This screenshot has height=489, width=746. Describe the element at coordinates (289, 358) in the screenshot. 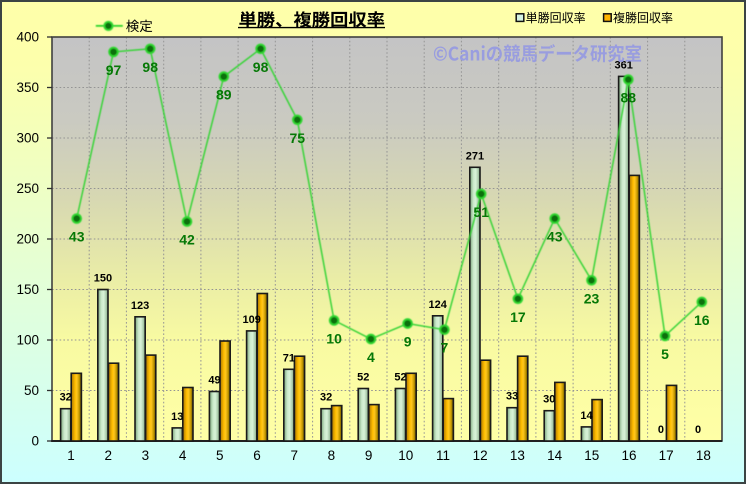

I see `svg-text: 71` at that location.